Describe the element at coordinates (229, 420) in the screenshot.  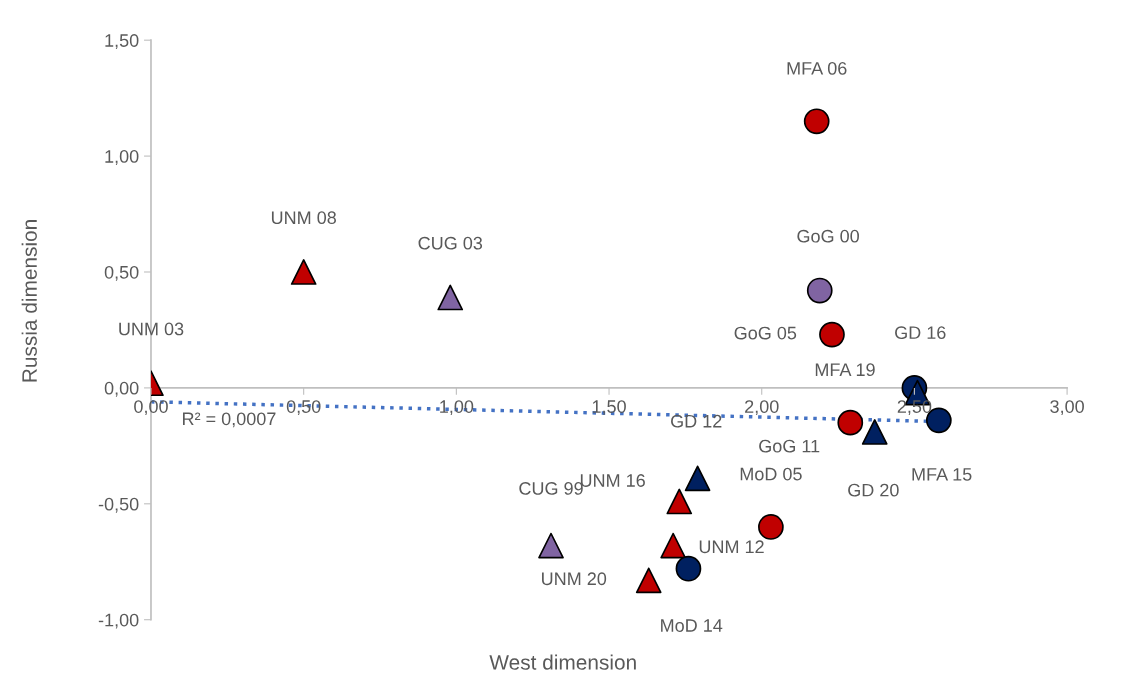
I see `annotation: R² = 0,0007` at that location.